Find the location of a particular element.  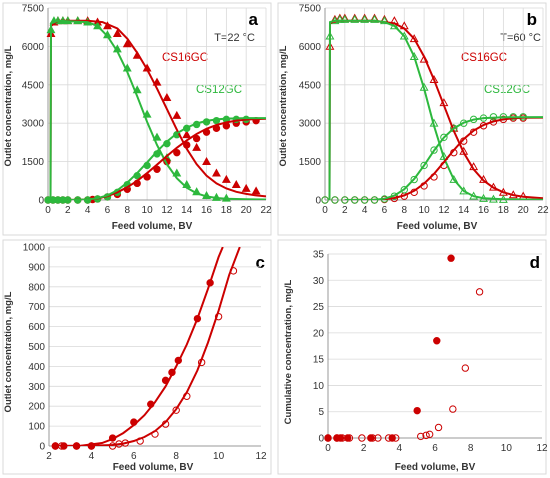

y-tick-label: 6000 is located at coordinates (33, 47).